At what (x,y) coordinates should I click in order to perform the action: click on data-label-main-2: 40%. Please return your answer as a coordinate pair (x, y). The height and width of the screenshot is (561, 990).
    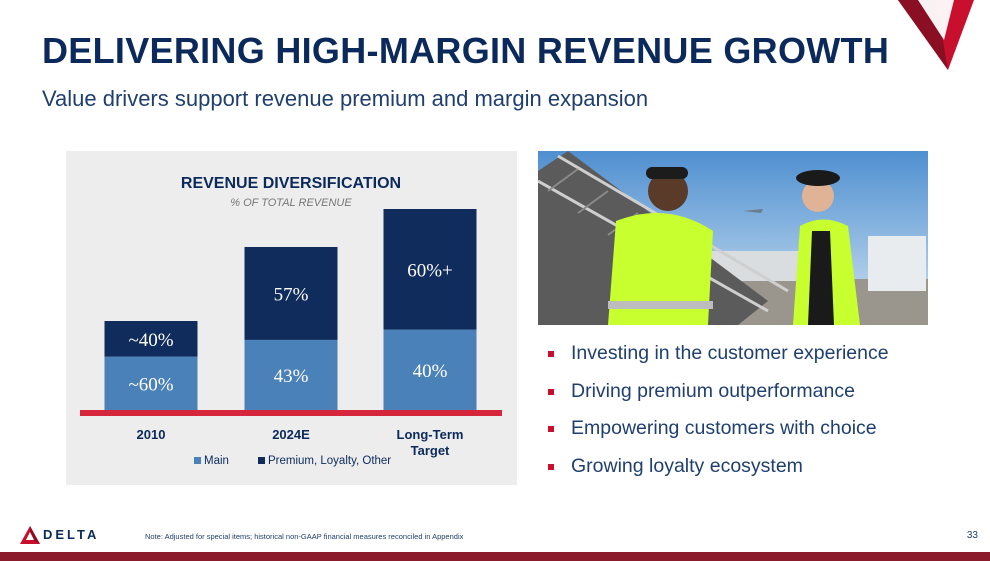
    Looking at the image, I should click on (430, 371).